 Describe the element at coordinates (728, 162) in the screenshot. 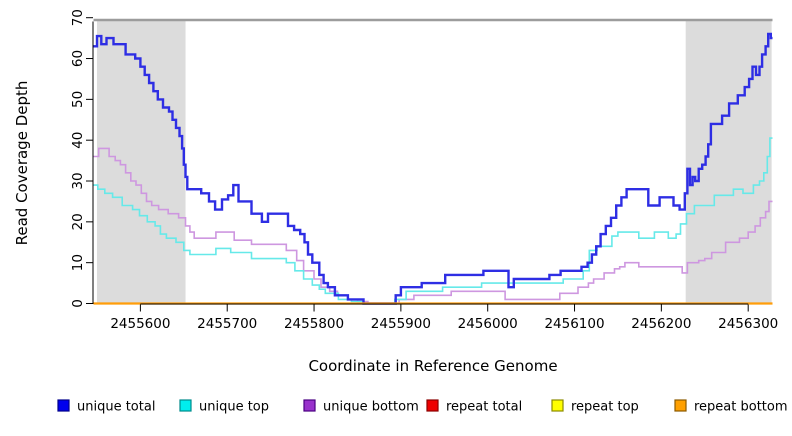

I see `shaded-region` at that location.